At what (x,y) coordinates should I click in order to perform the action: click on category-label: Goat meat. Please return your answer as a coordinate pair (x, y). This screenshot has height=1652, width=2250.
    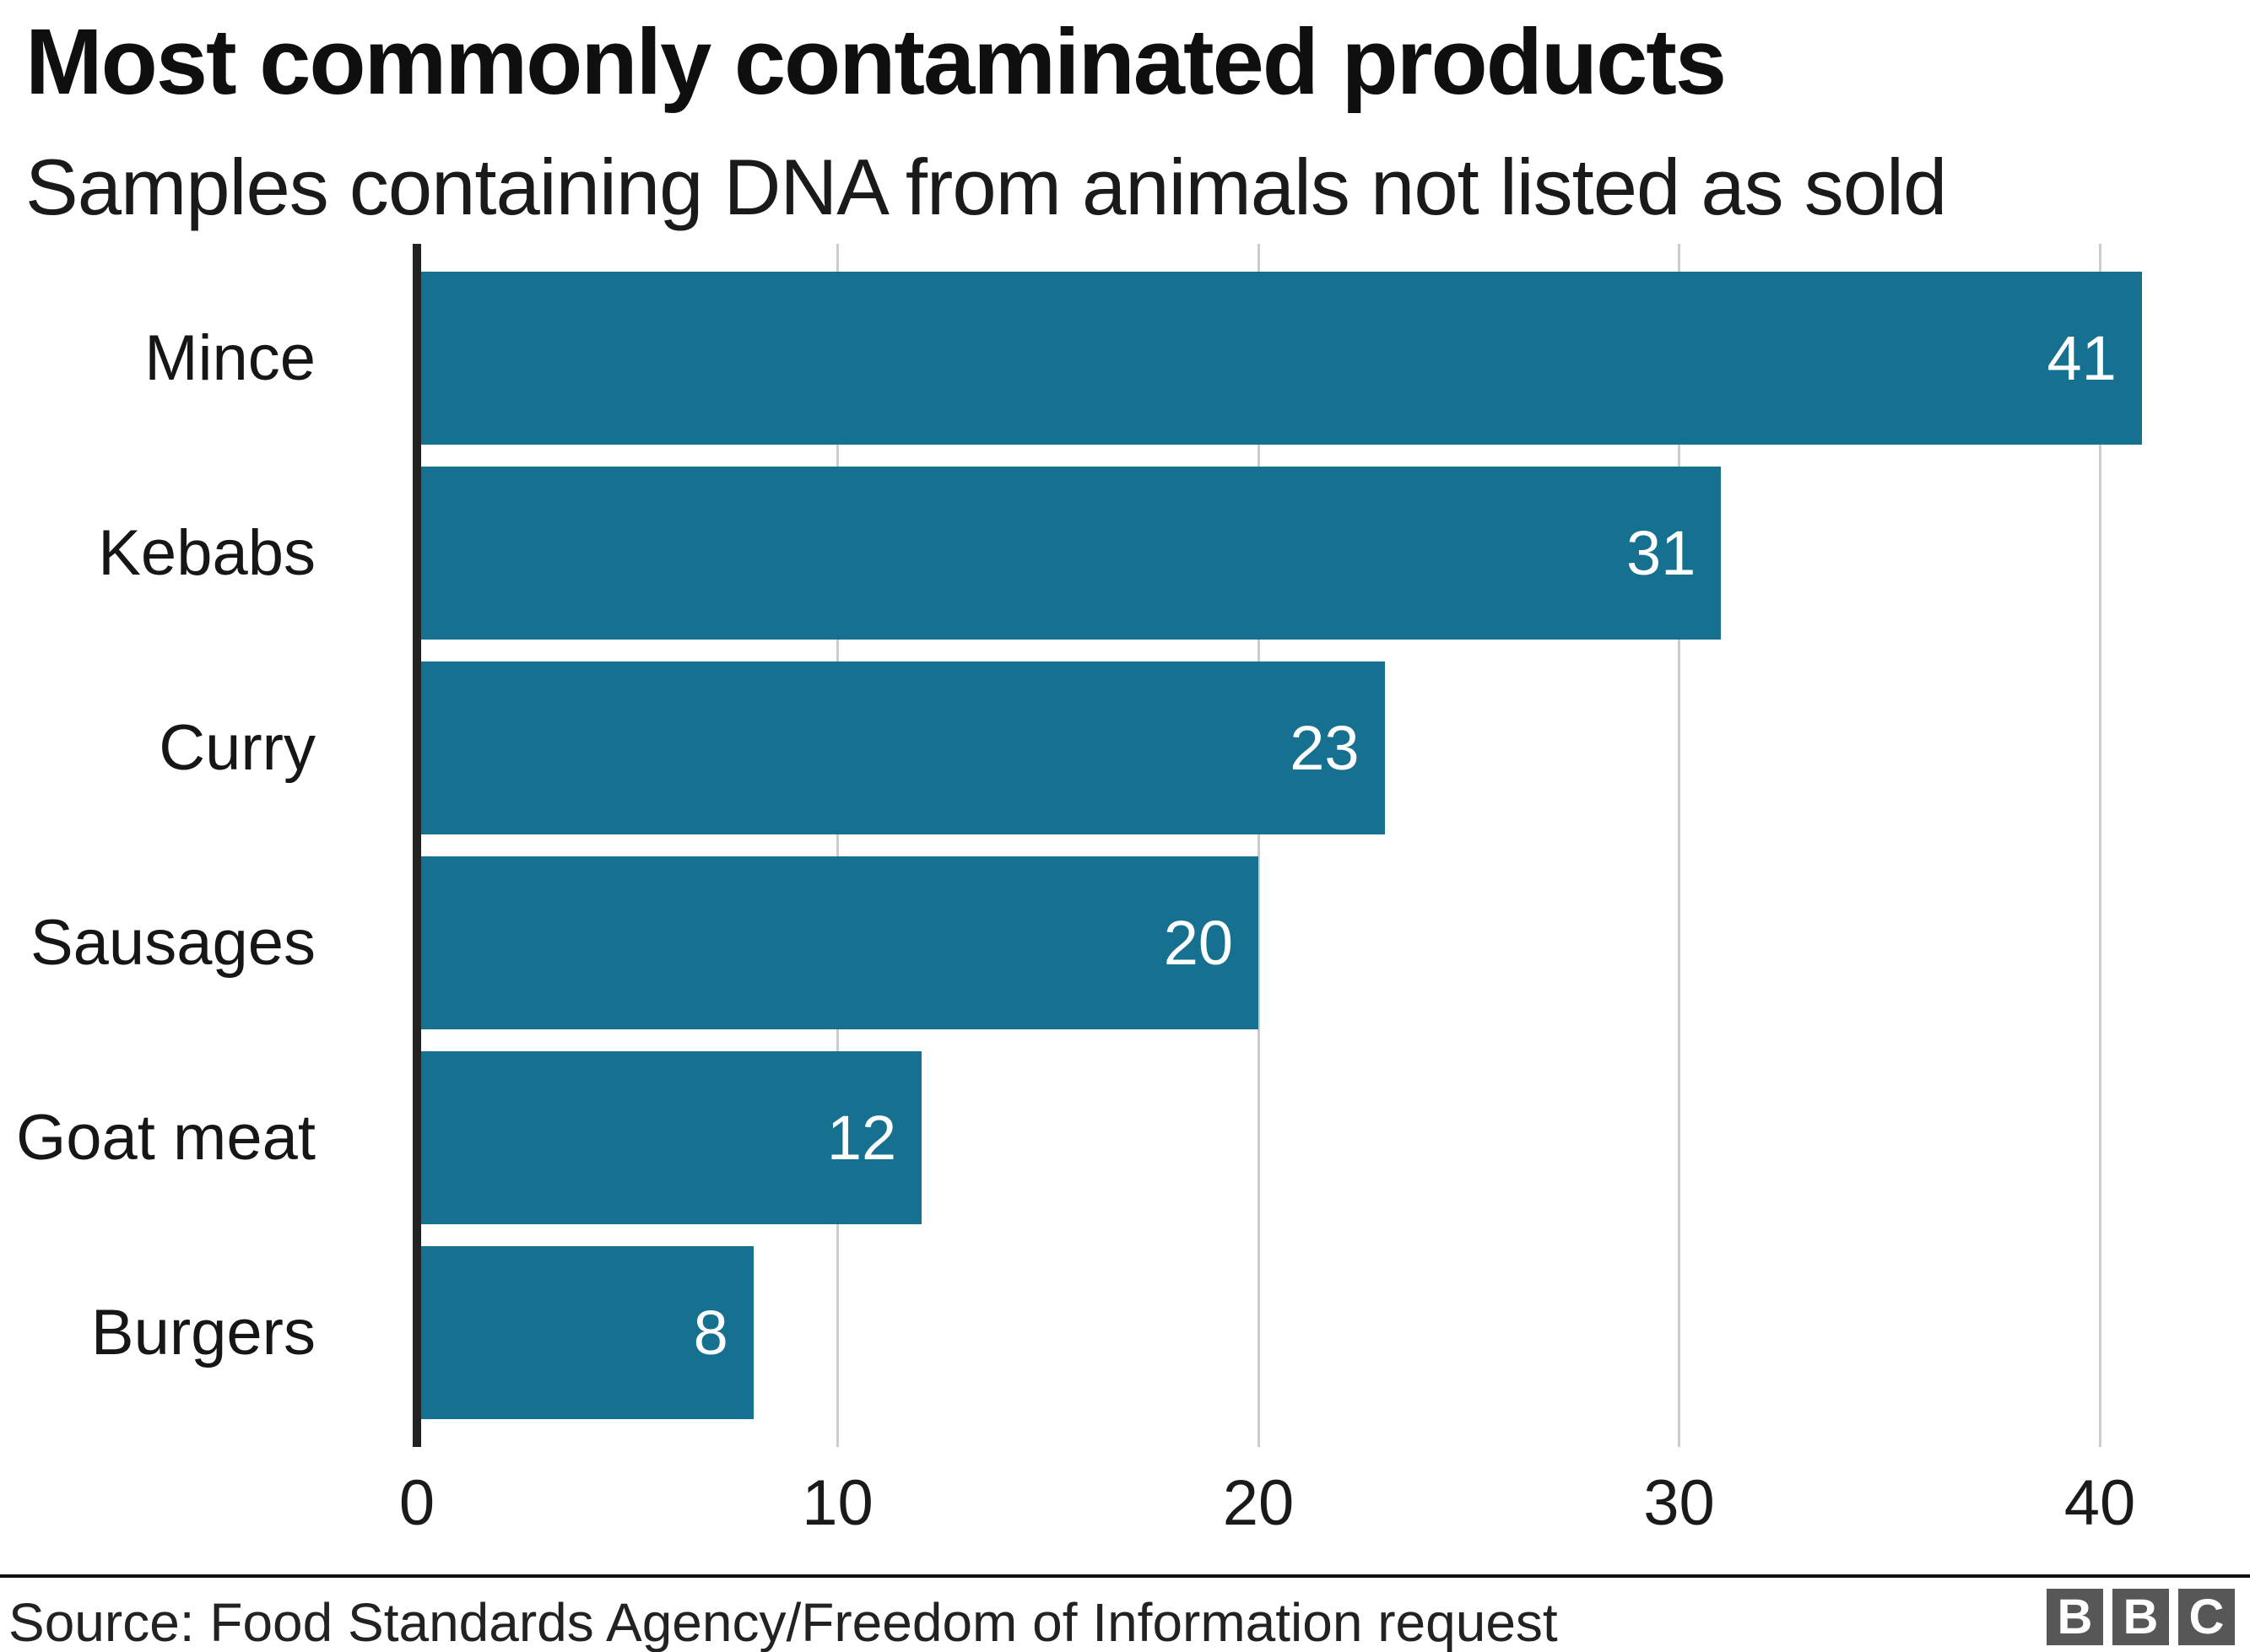
    Looking at the image, I should click on (166, 1138).